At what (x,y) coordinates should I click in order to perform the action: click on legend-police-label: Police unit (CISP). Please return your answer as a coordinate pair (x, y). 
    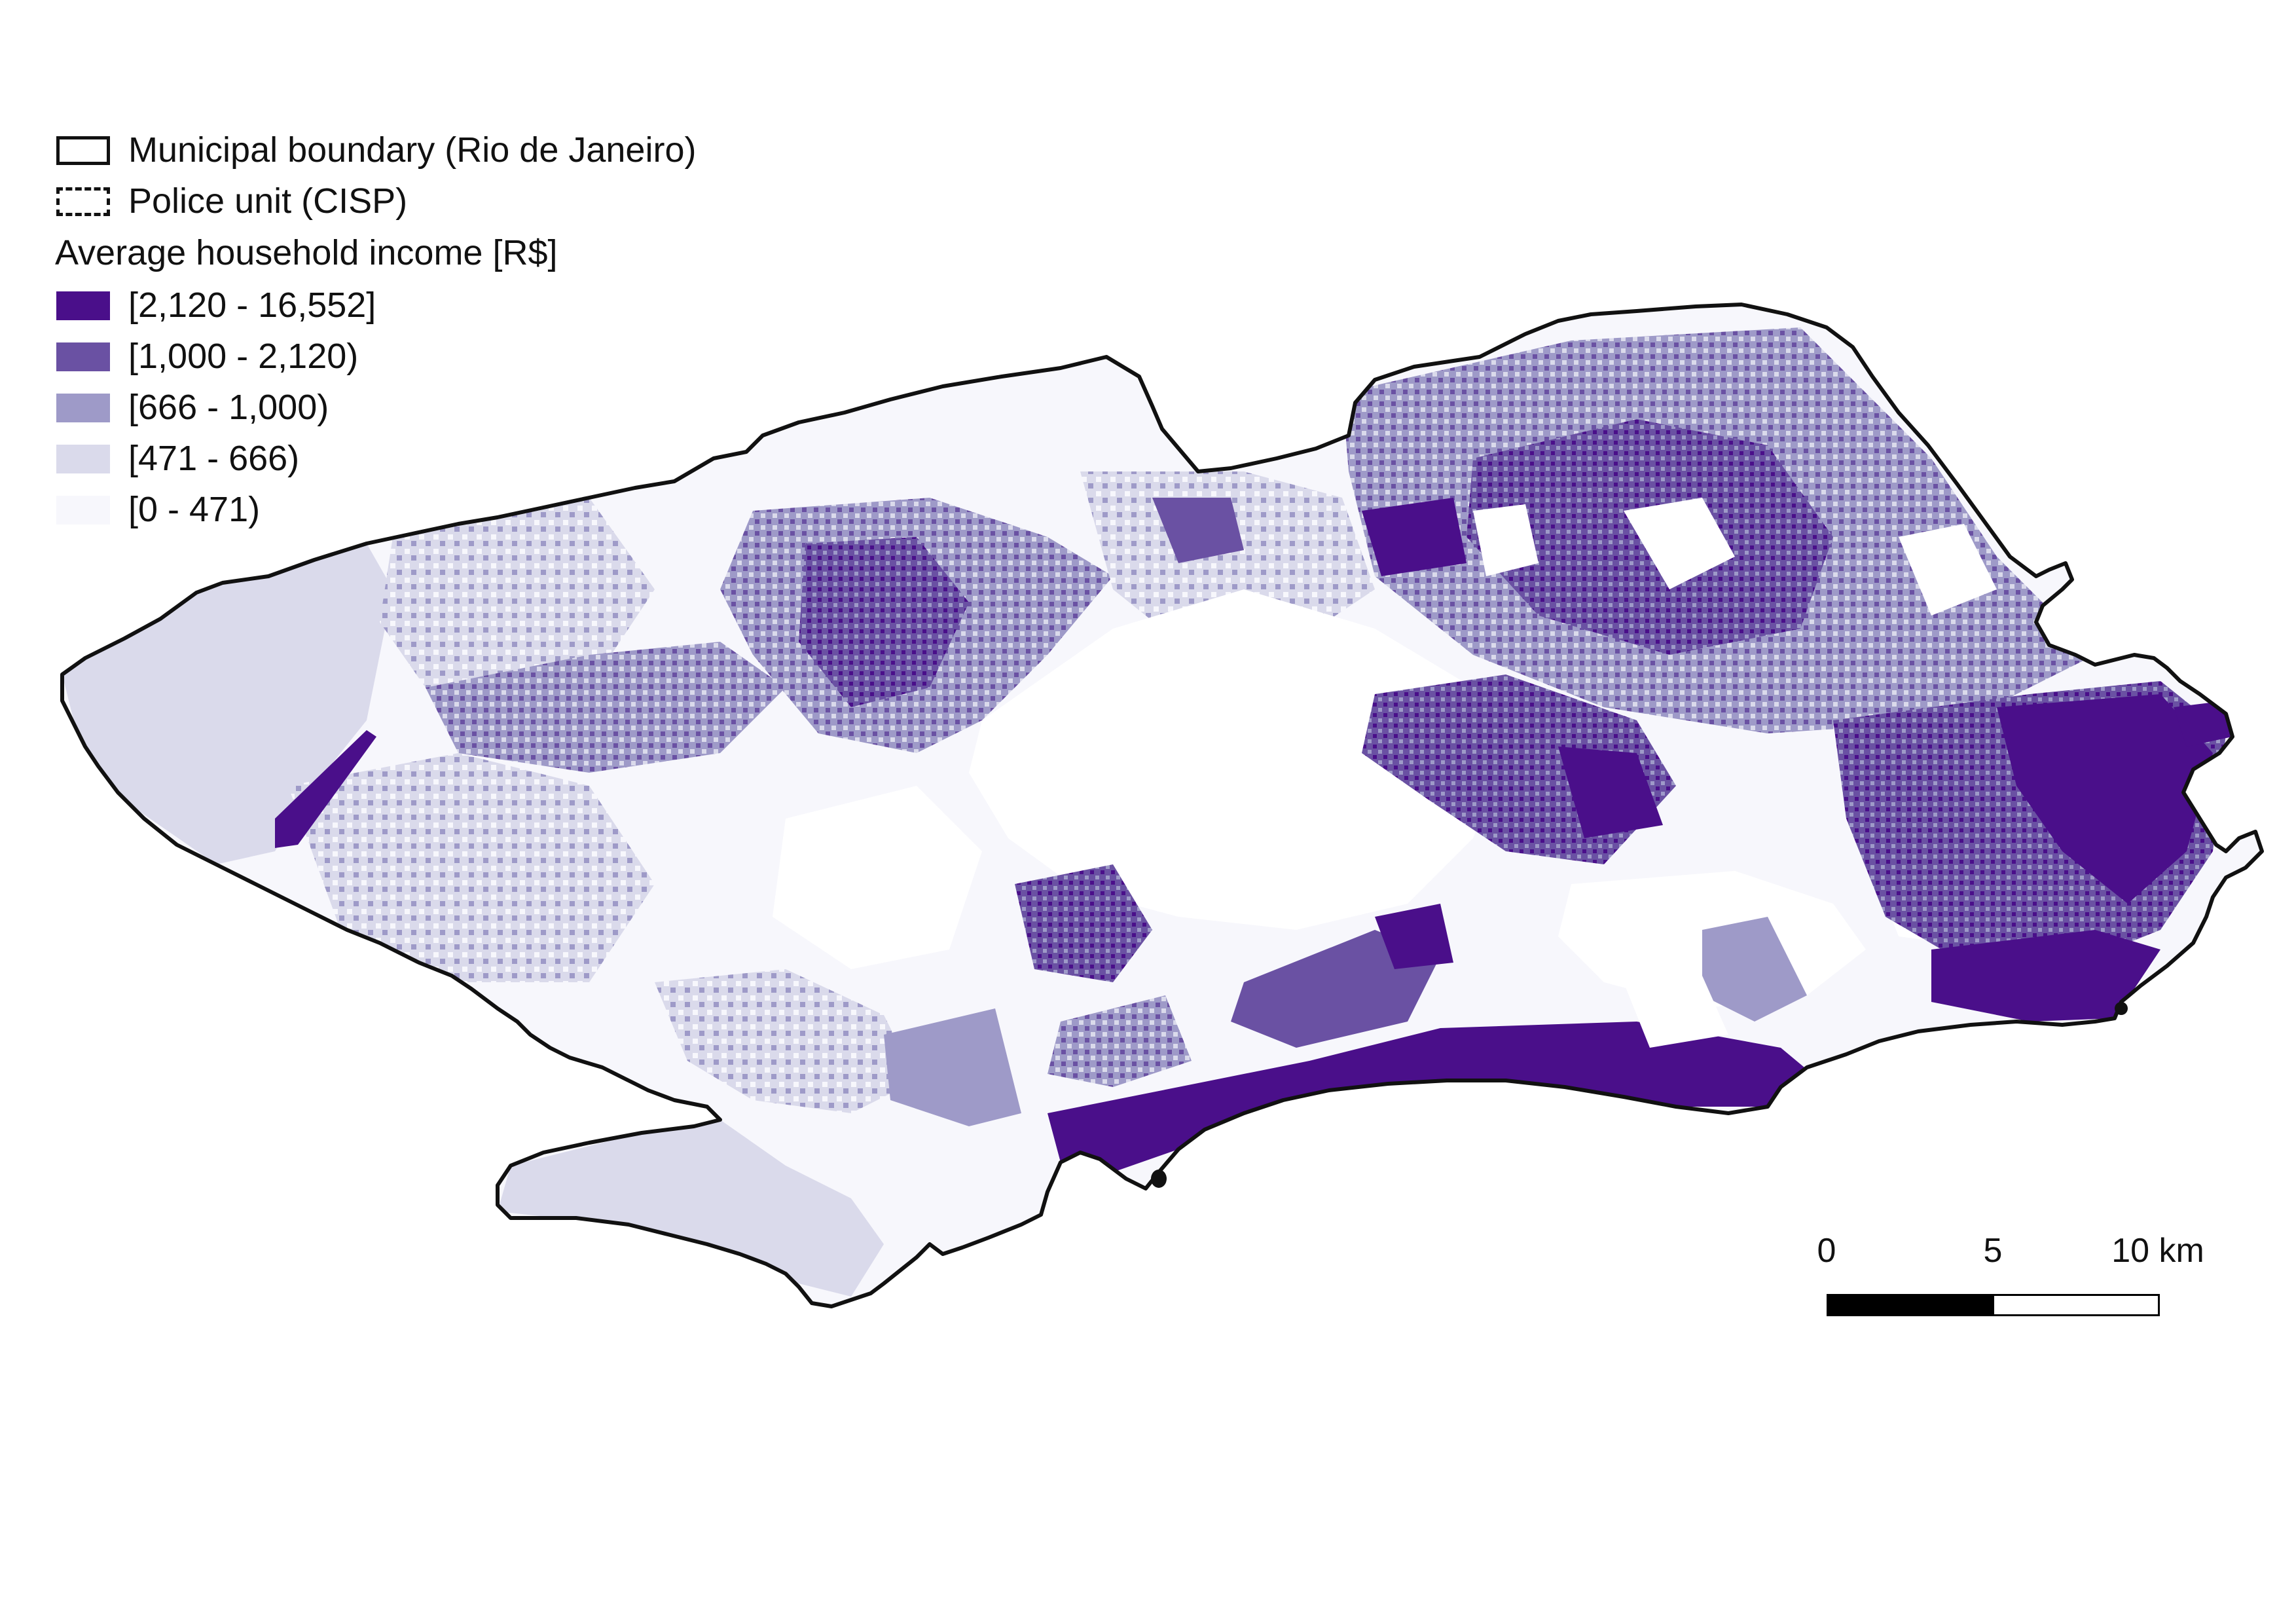
    Looking at the image, I should click on (268, 201).